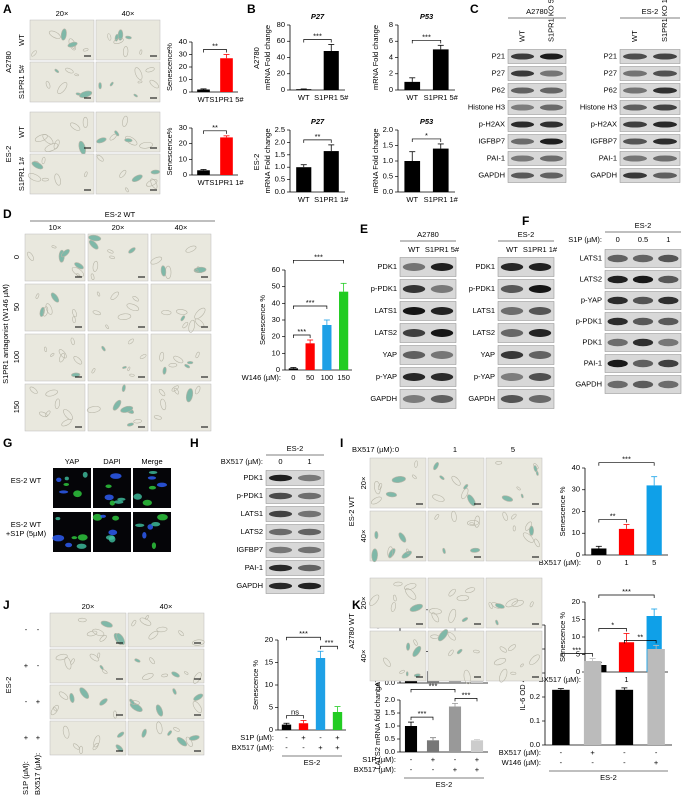 The image size is (685, 797). I want to click on y-tick-label: 30, so click(276, 319).